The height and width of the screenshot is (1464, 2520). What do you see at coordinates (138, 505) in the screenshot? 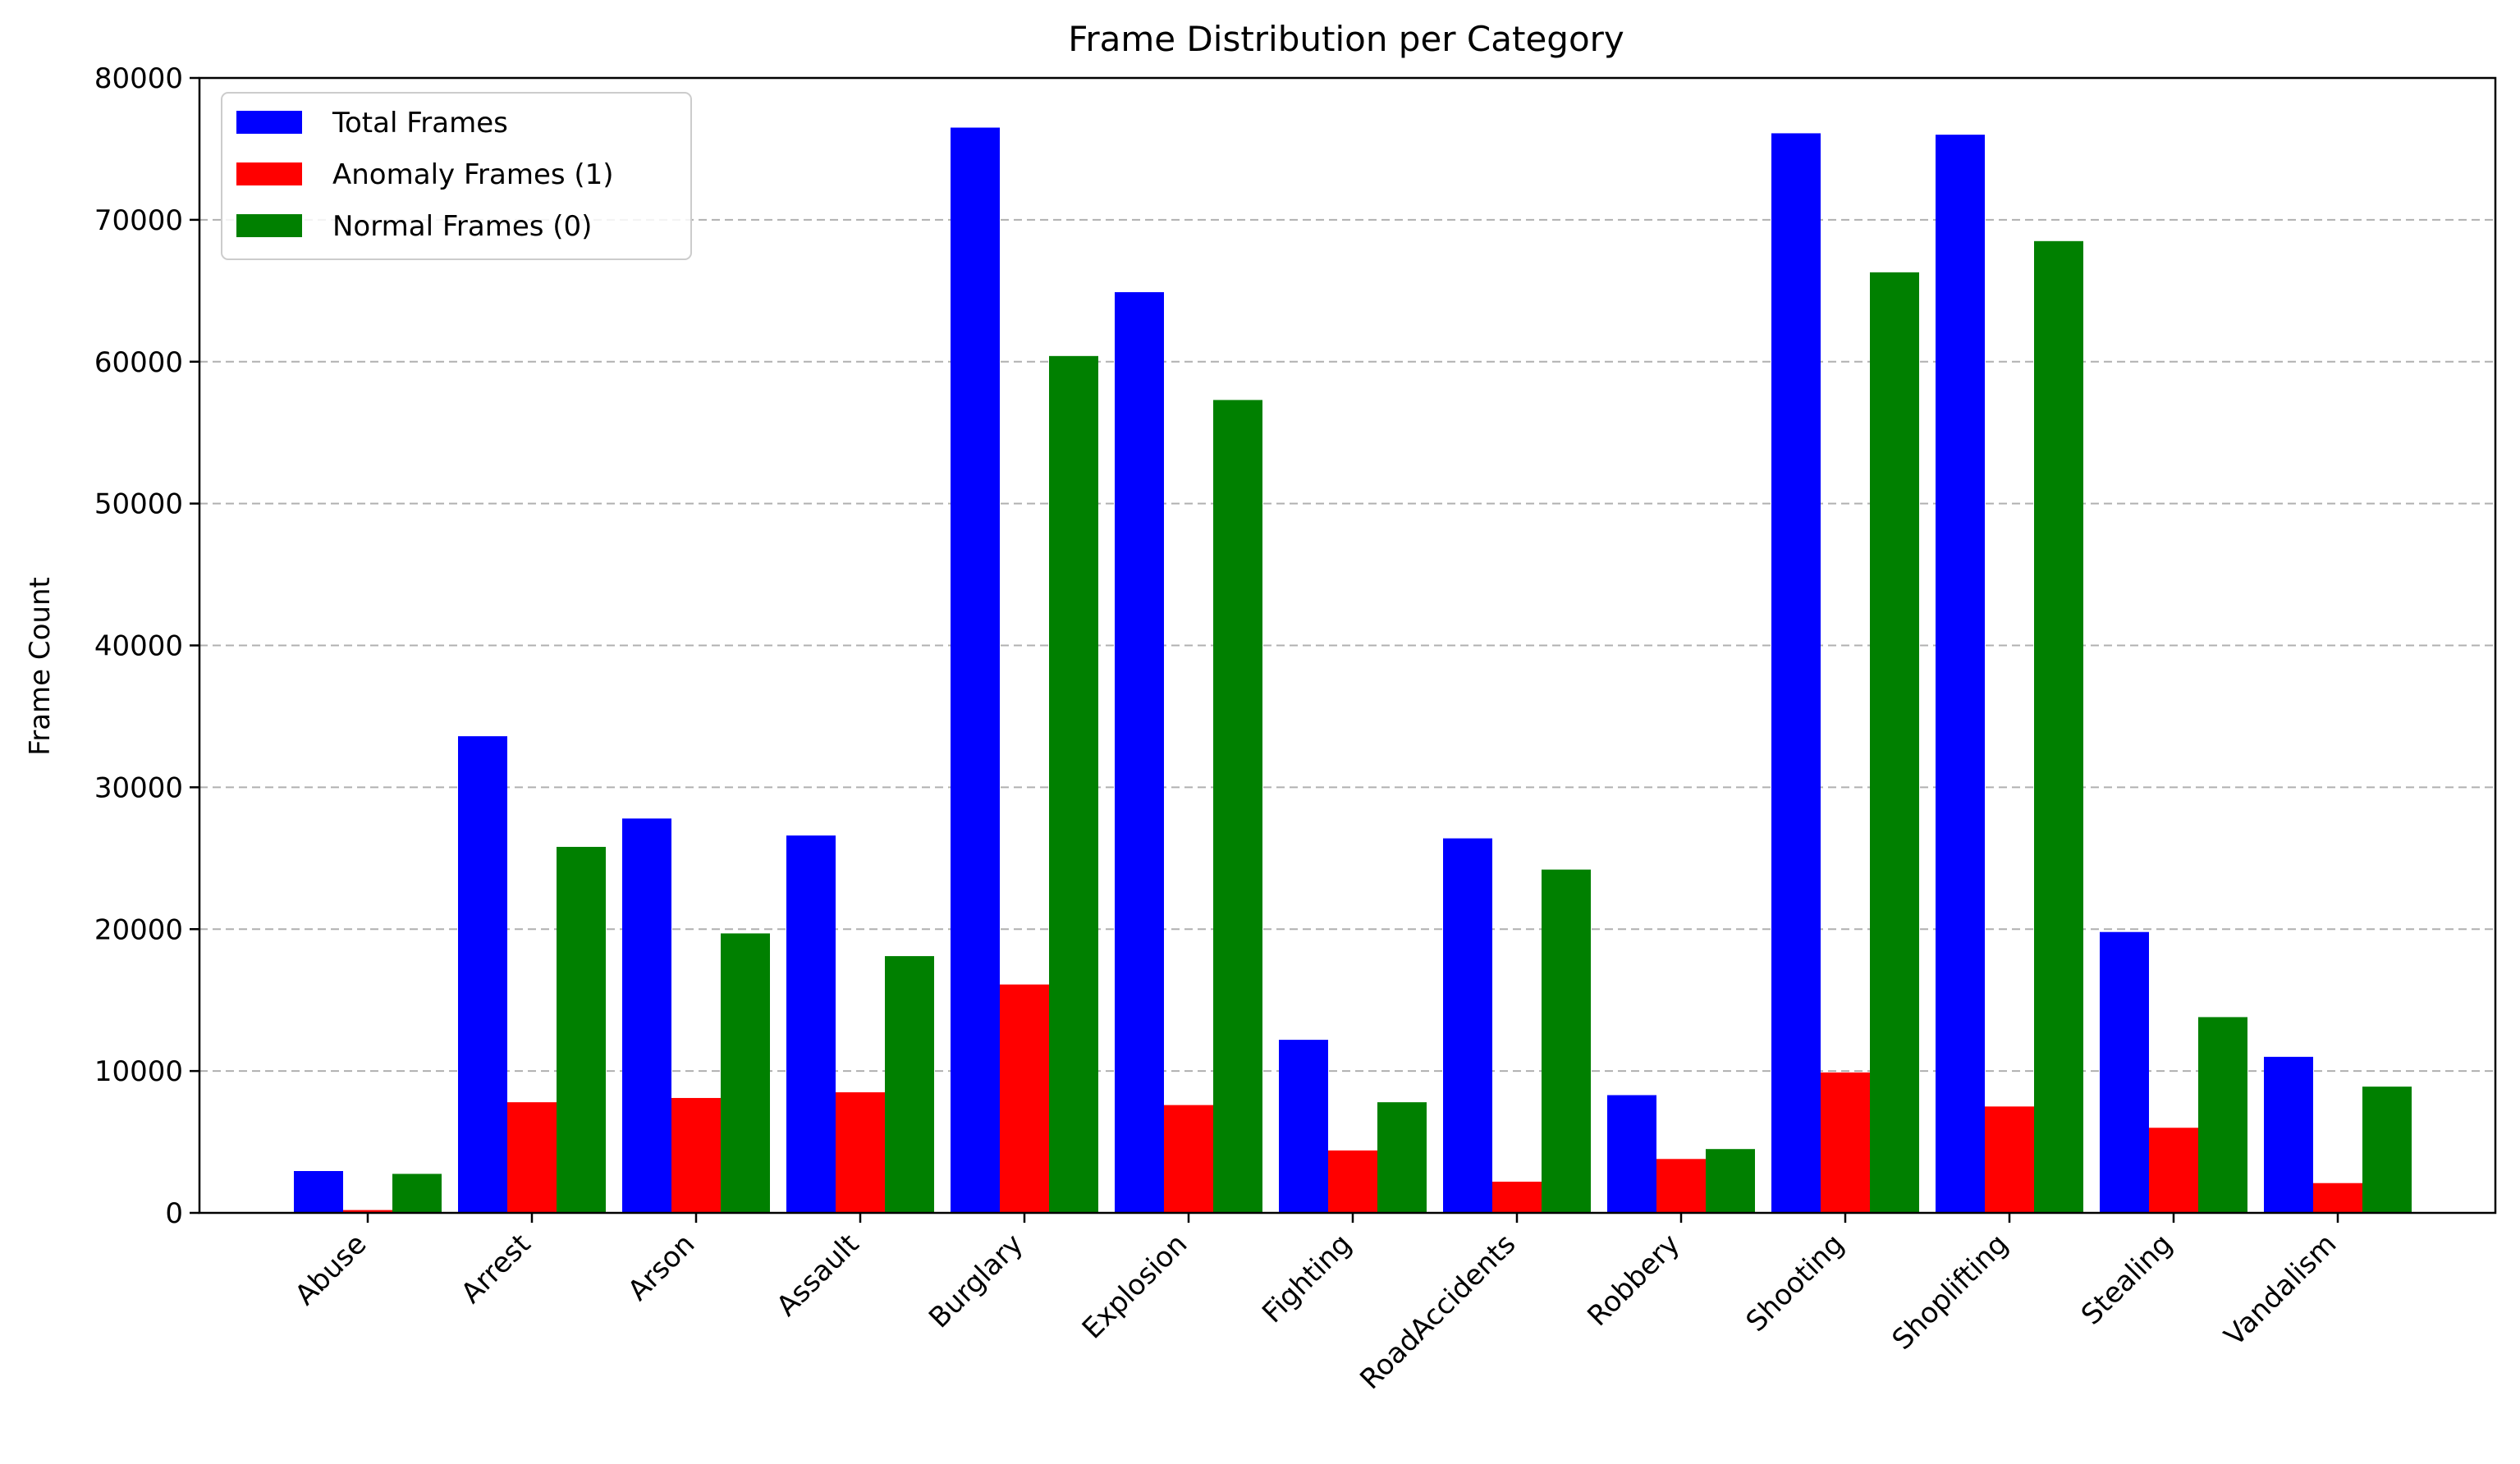
I see `y-tick-label: 50000` at bounding box center [138, 505].